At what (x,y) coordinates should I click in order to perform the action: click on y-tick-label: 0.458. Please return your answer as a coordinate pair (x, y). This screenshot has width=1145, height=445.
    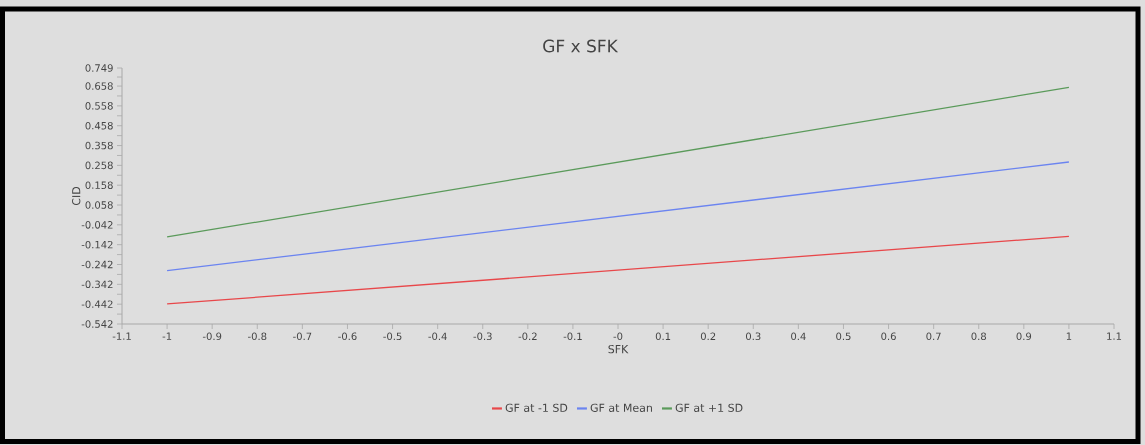
    Looking at the image, I should click on (99, 125).